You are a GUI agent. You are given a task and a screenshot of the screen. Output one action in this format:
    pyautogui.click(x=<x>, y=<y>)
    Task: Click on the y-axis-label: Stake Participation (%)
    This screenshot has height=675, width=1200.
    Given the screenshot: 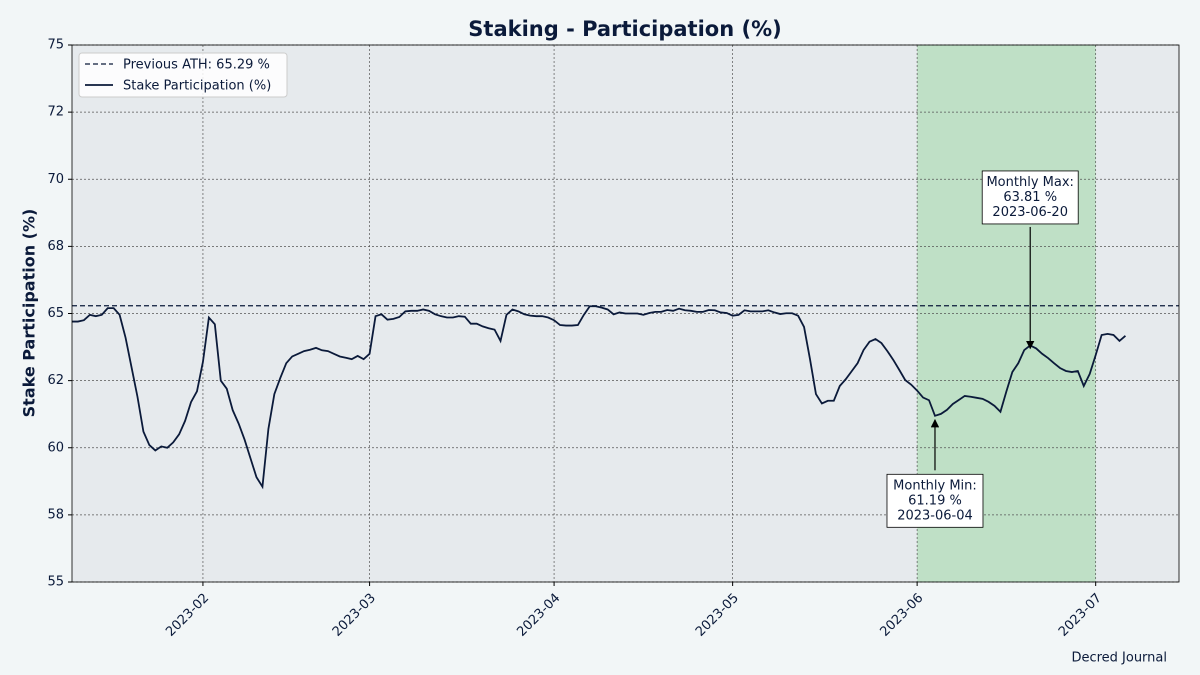 What is the action you would take?
    pyautogui.click(x=29, y=313)
    